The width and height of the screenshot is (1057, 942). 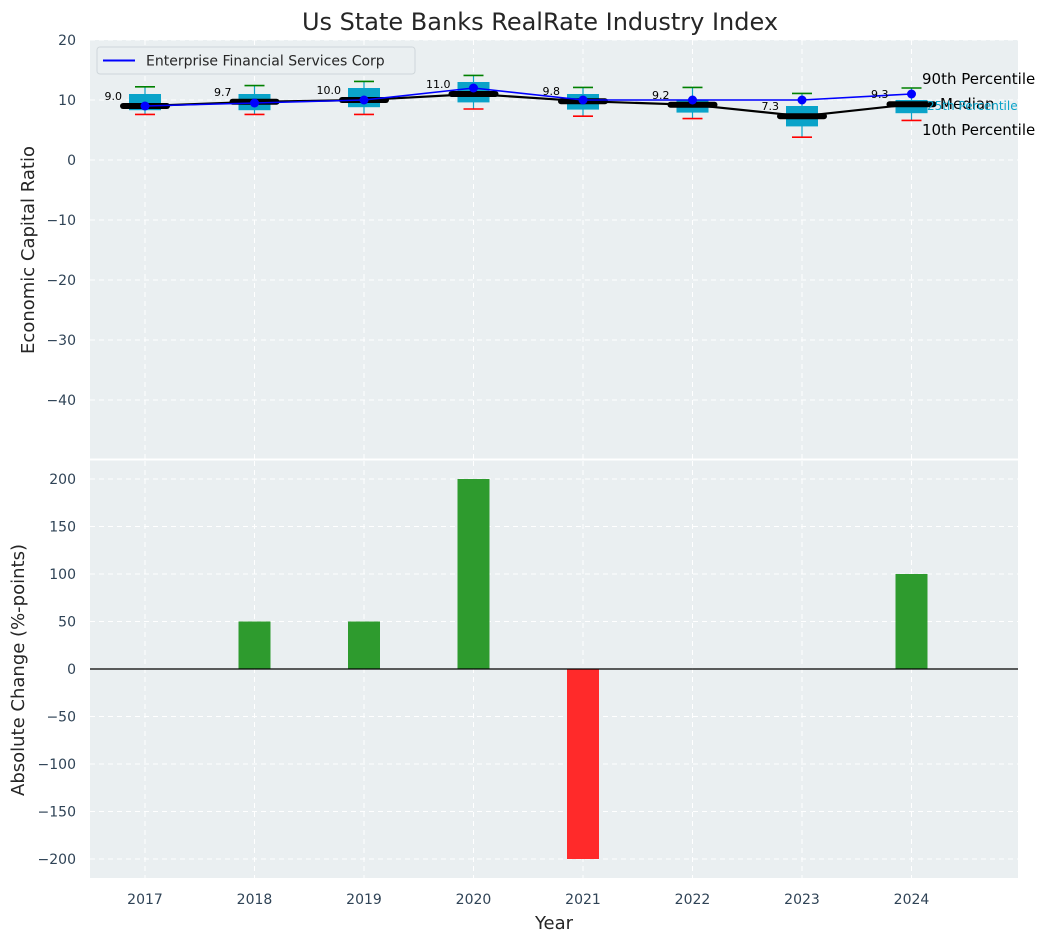 I want to click on median-value-label: 9.2, so click(x=661, y=95).